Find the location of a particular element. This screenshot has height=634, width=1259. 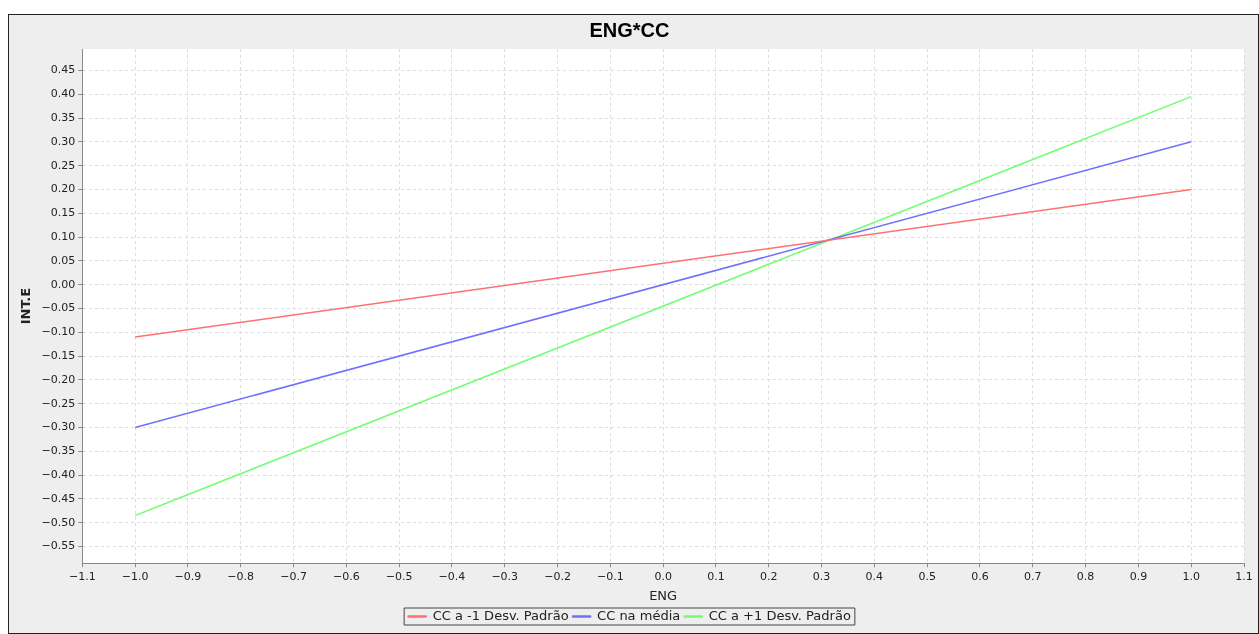

chart-title: ENG*CC is located at coordinates (629, 29).